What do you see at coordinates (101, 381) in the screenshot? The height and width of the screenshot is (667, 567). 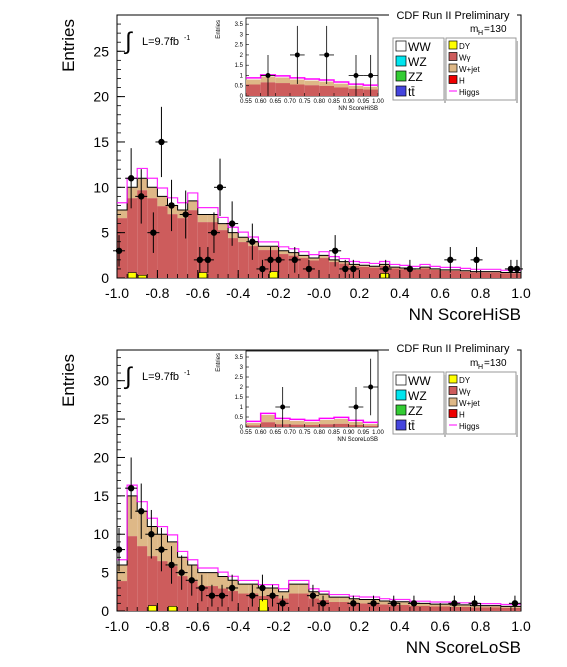 I see `y-tick-label: 30` at bounding box center [101, 381].